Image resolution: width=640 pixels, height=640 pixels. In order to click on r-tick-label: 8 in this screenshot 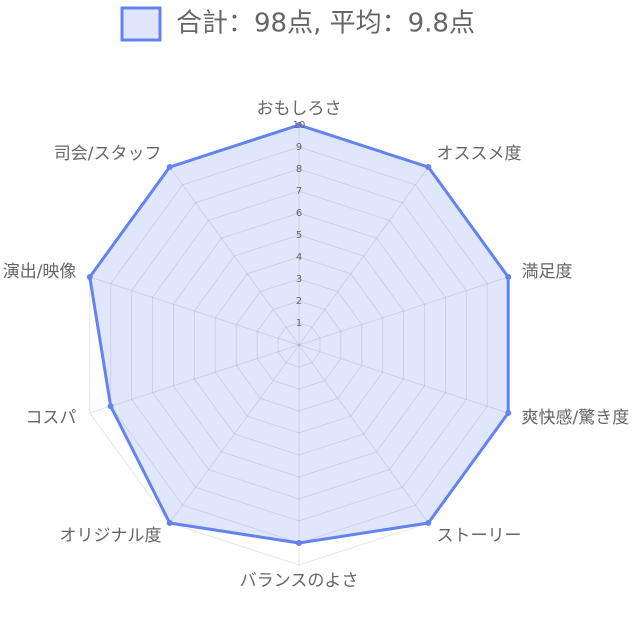, I will do `click(299, 169)`.